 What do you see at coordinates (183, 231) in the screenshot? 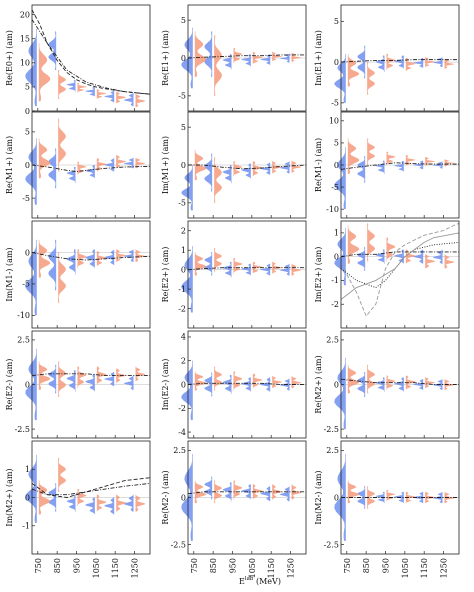
I see `y-tick-label: 2` at bounding box center [183, 231].